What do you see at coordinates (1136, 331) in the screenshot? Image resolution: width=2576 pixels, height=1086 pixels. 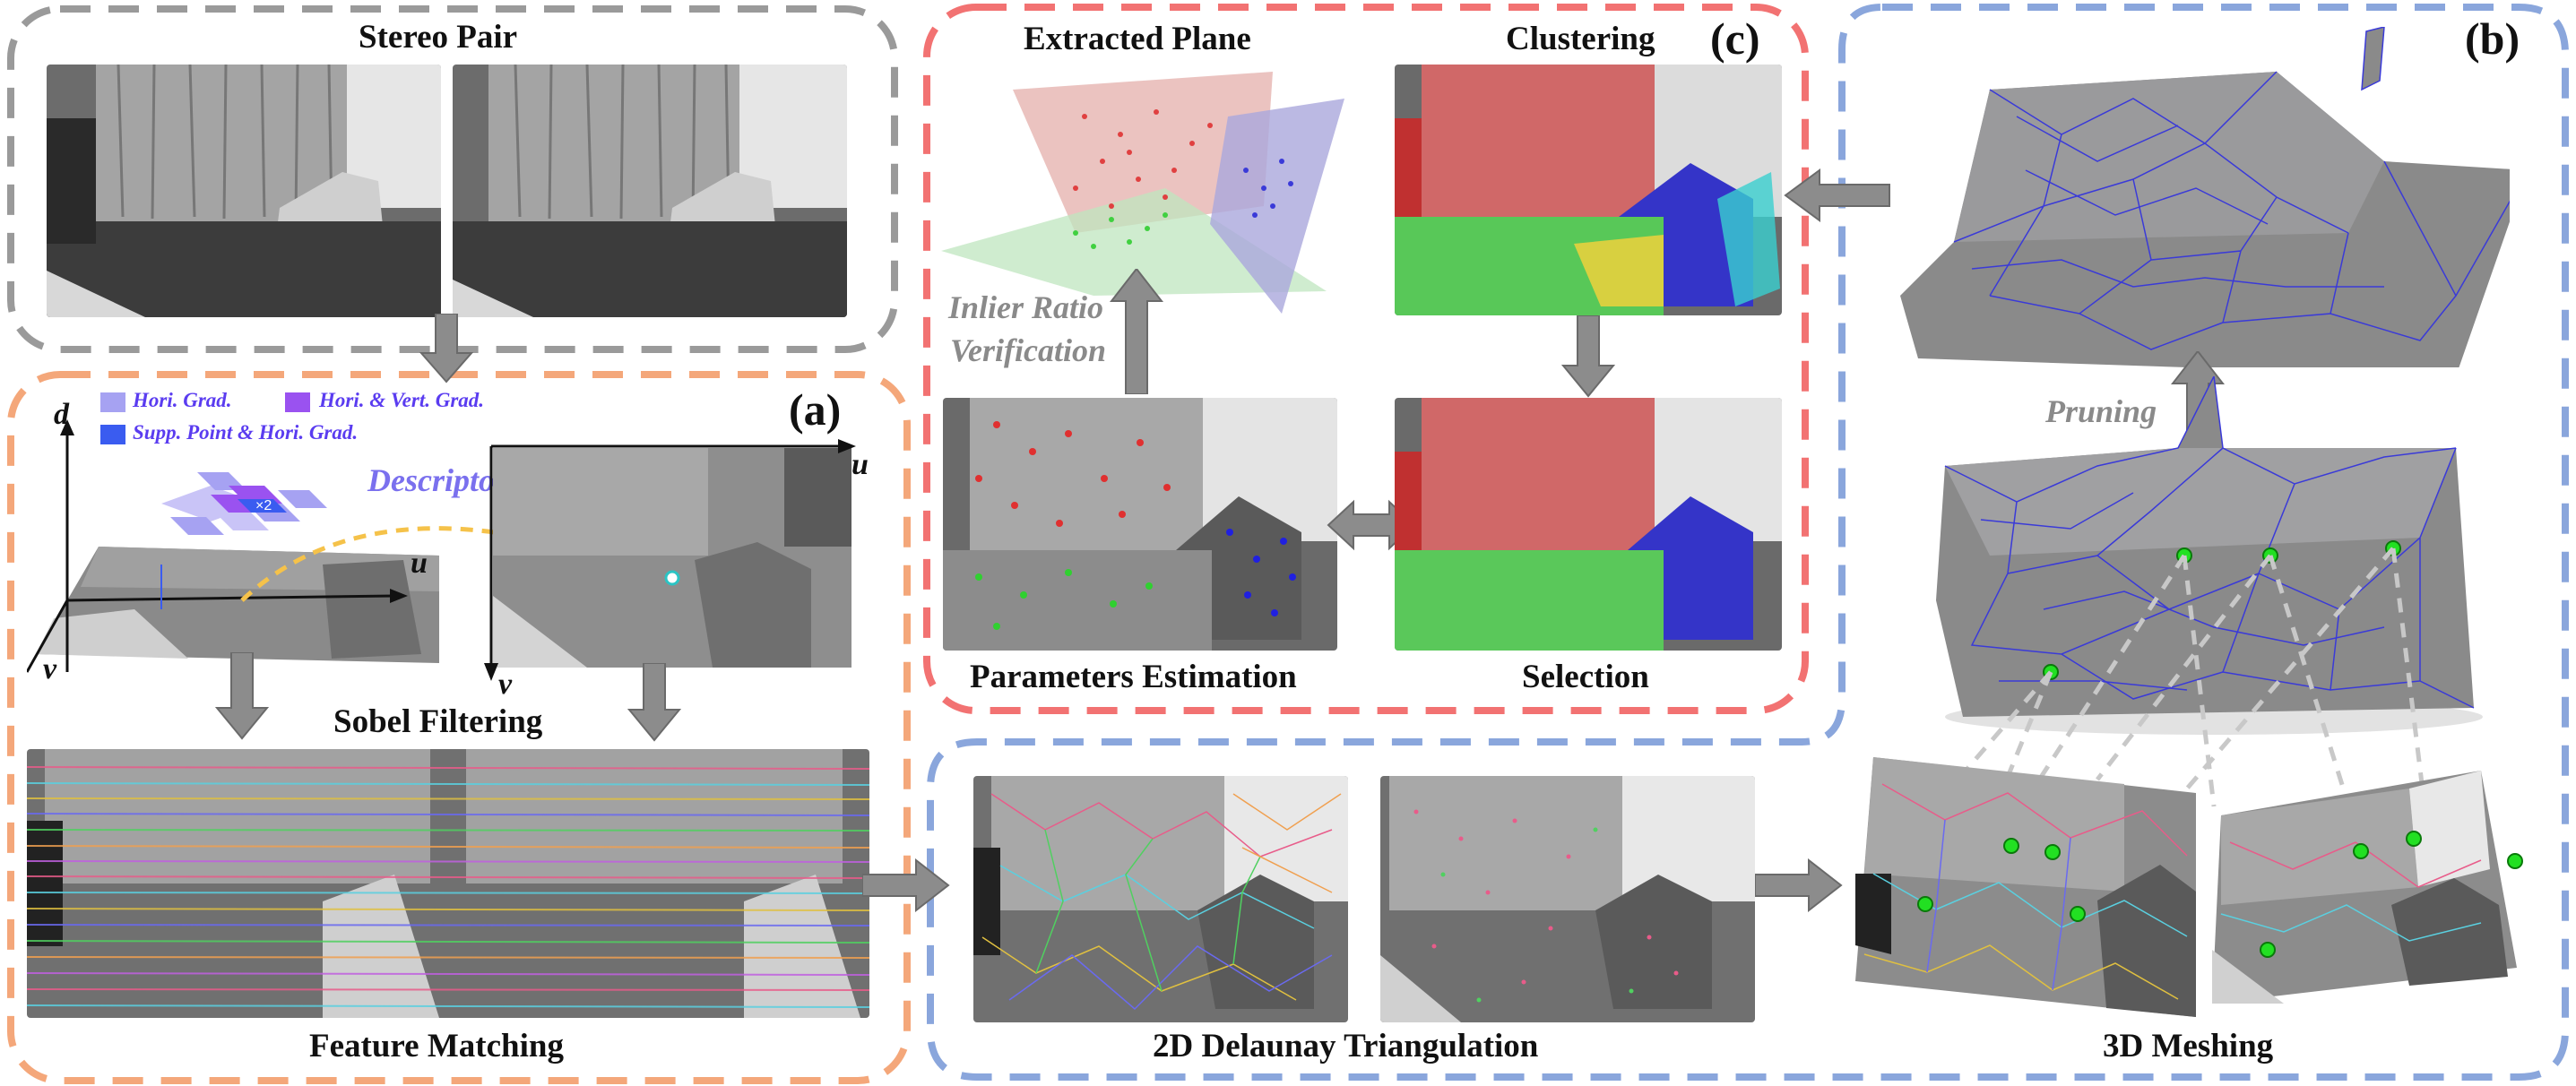 I see `arrow-up-icon` at bounding box center [1136, 331].